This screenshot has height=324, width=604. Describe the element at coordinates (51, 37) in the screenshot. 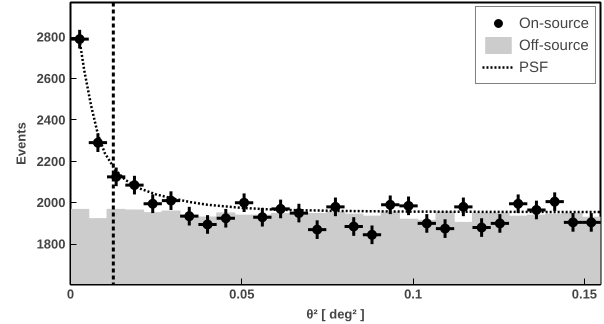

I see `y-tick-label: 2800` at that location.